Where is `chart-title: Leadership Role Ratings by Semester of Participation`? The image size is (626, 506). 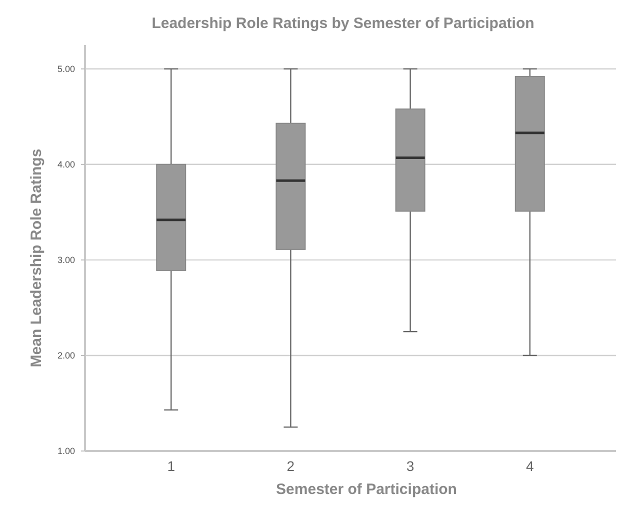 chart-title: Leadership Role Ratings by Semester of Participation is located at coordinates (343, 23).